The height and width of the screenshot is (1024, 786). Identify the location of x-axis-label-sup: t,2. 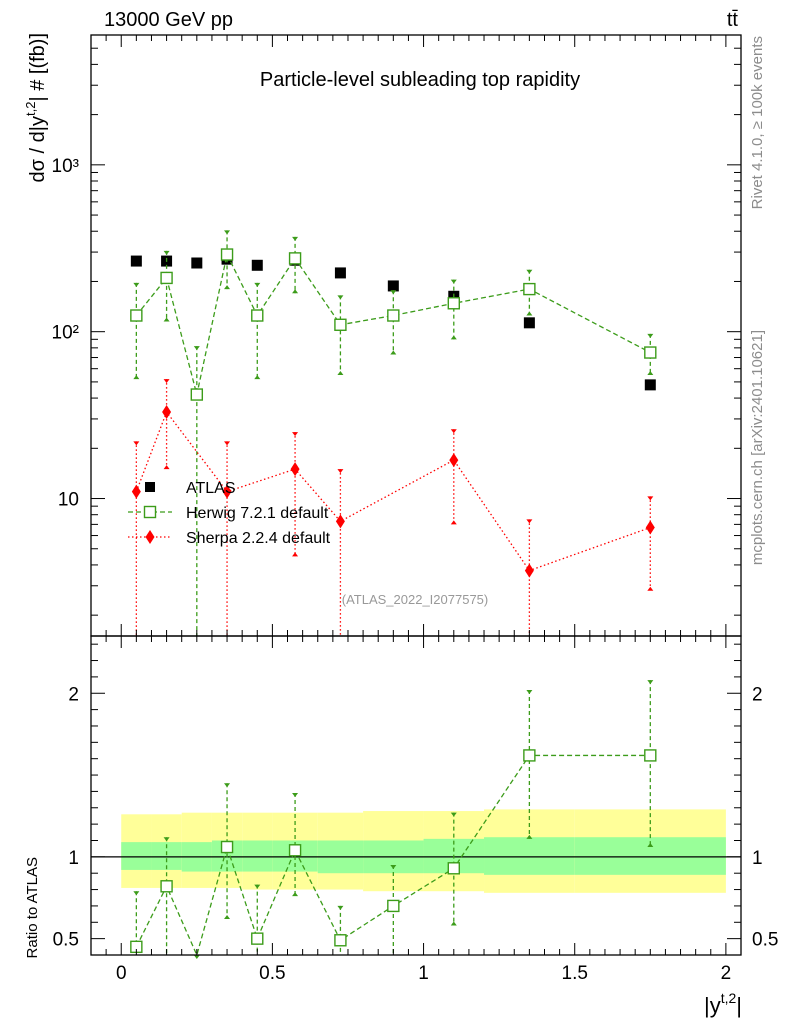
(729, 998).